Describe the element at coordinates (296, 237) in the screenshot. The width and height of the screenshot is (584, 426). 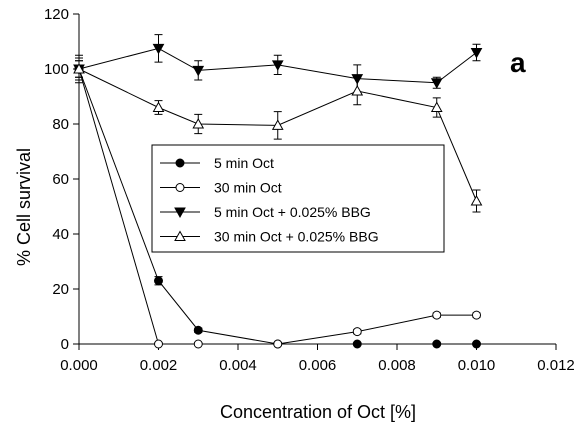
I see `legend-label: 30 min Oct + 0.025% BBG` at that location.